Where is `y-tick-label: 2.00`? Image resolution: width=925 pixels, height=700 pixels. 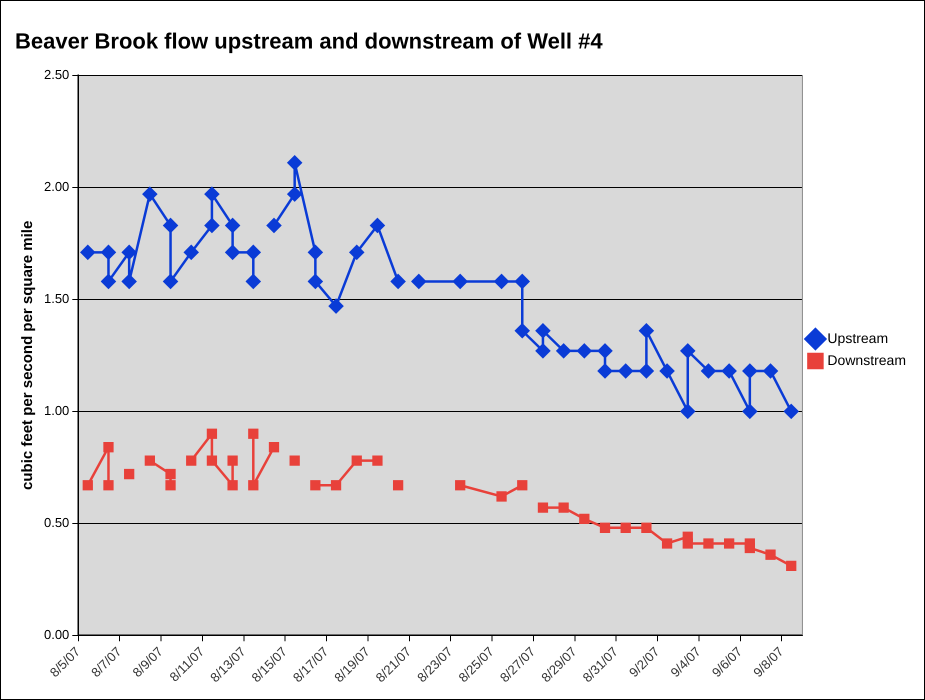
y-tick-label: 2.00 is located at coordinates (57, 186).